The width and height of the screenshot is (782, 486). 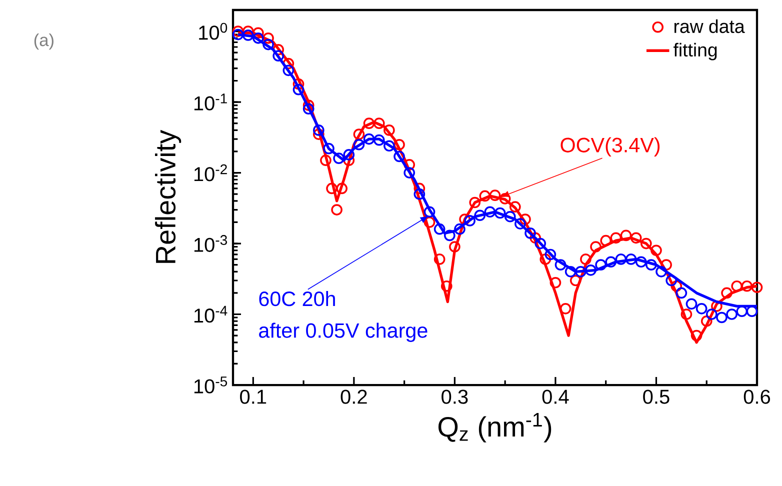 I want to click on x-tick-label: 0.2, so click(x=353, y=397).